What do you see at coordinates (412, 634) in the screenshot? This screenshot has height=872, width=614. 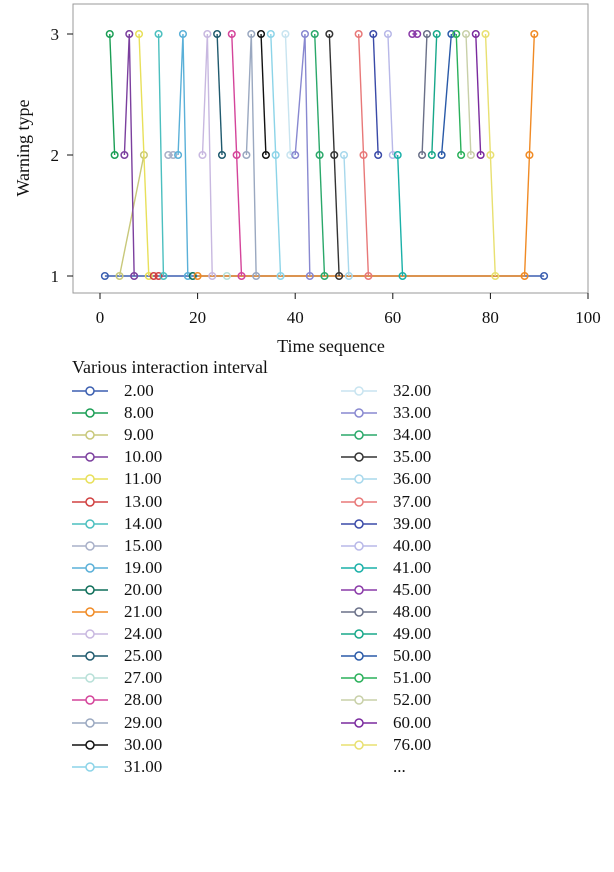 I see `legend-label: 49.00` at bounding box center [412, 634].